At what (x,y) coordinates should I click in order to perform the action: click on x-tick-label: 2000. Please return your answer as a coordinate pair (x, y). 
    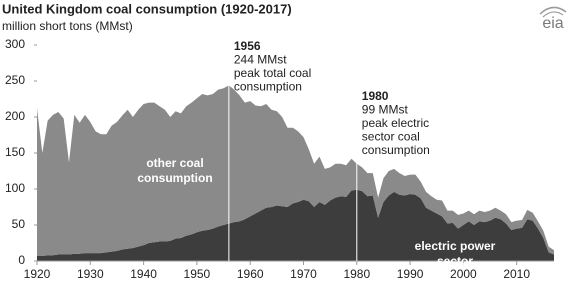
    Looking at the image, I should click on (463, 274).